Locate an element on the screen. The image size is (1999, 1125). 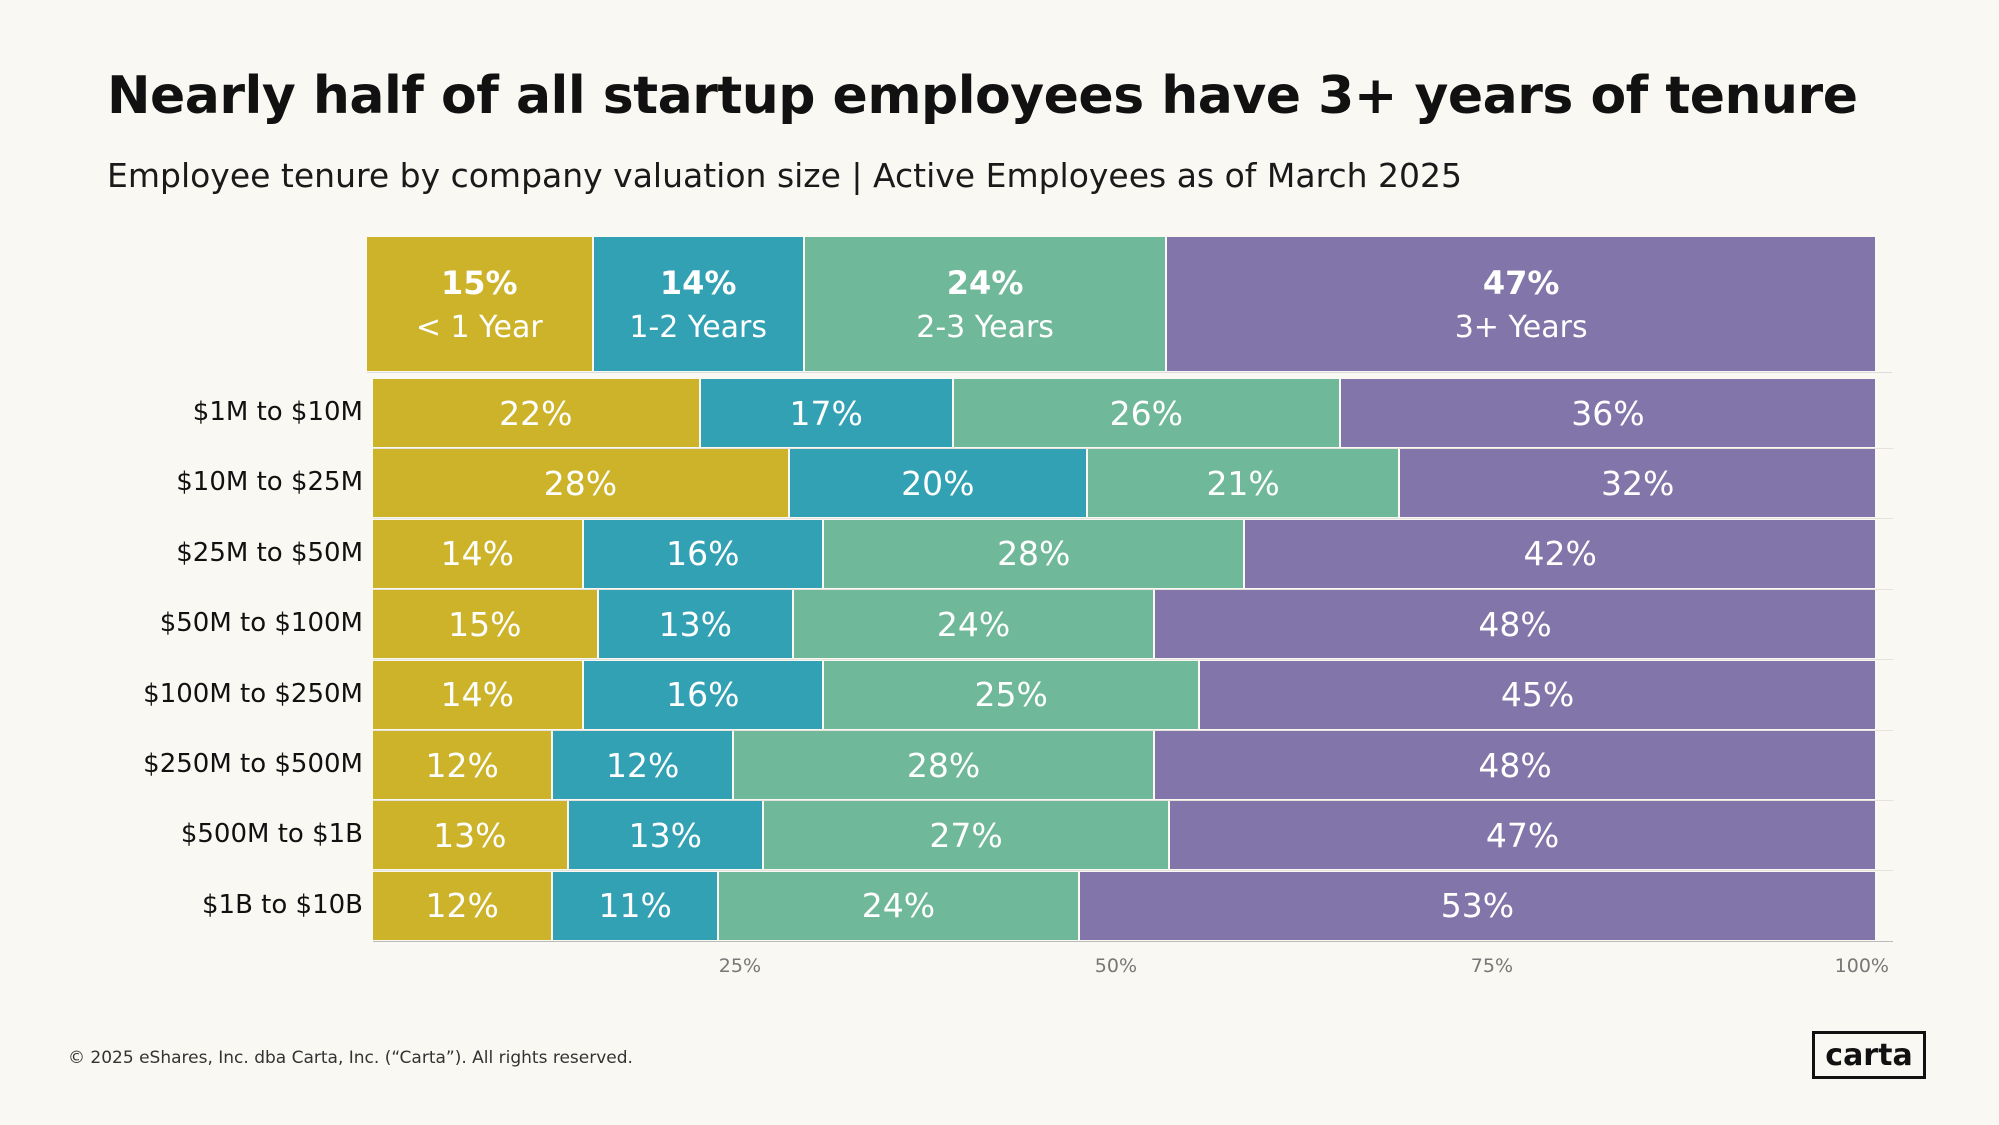
bar-segment: 15% is located at coordinates (486, 624).